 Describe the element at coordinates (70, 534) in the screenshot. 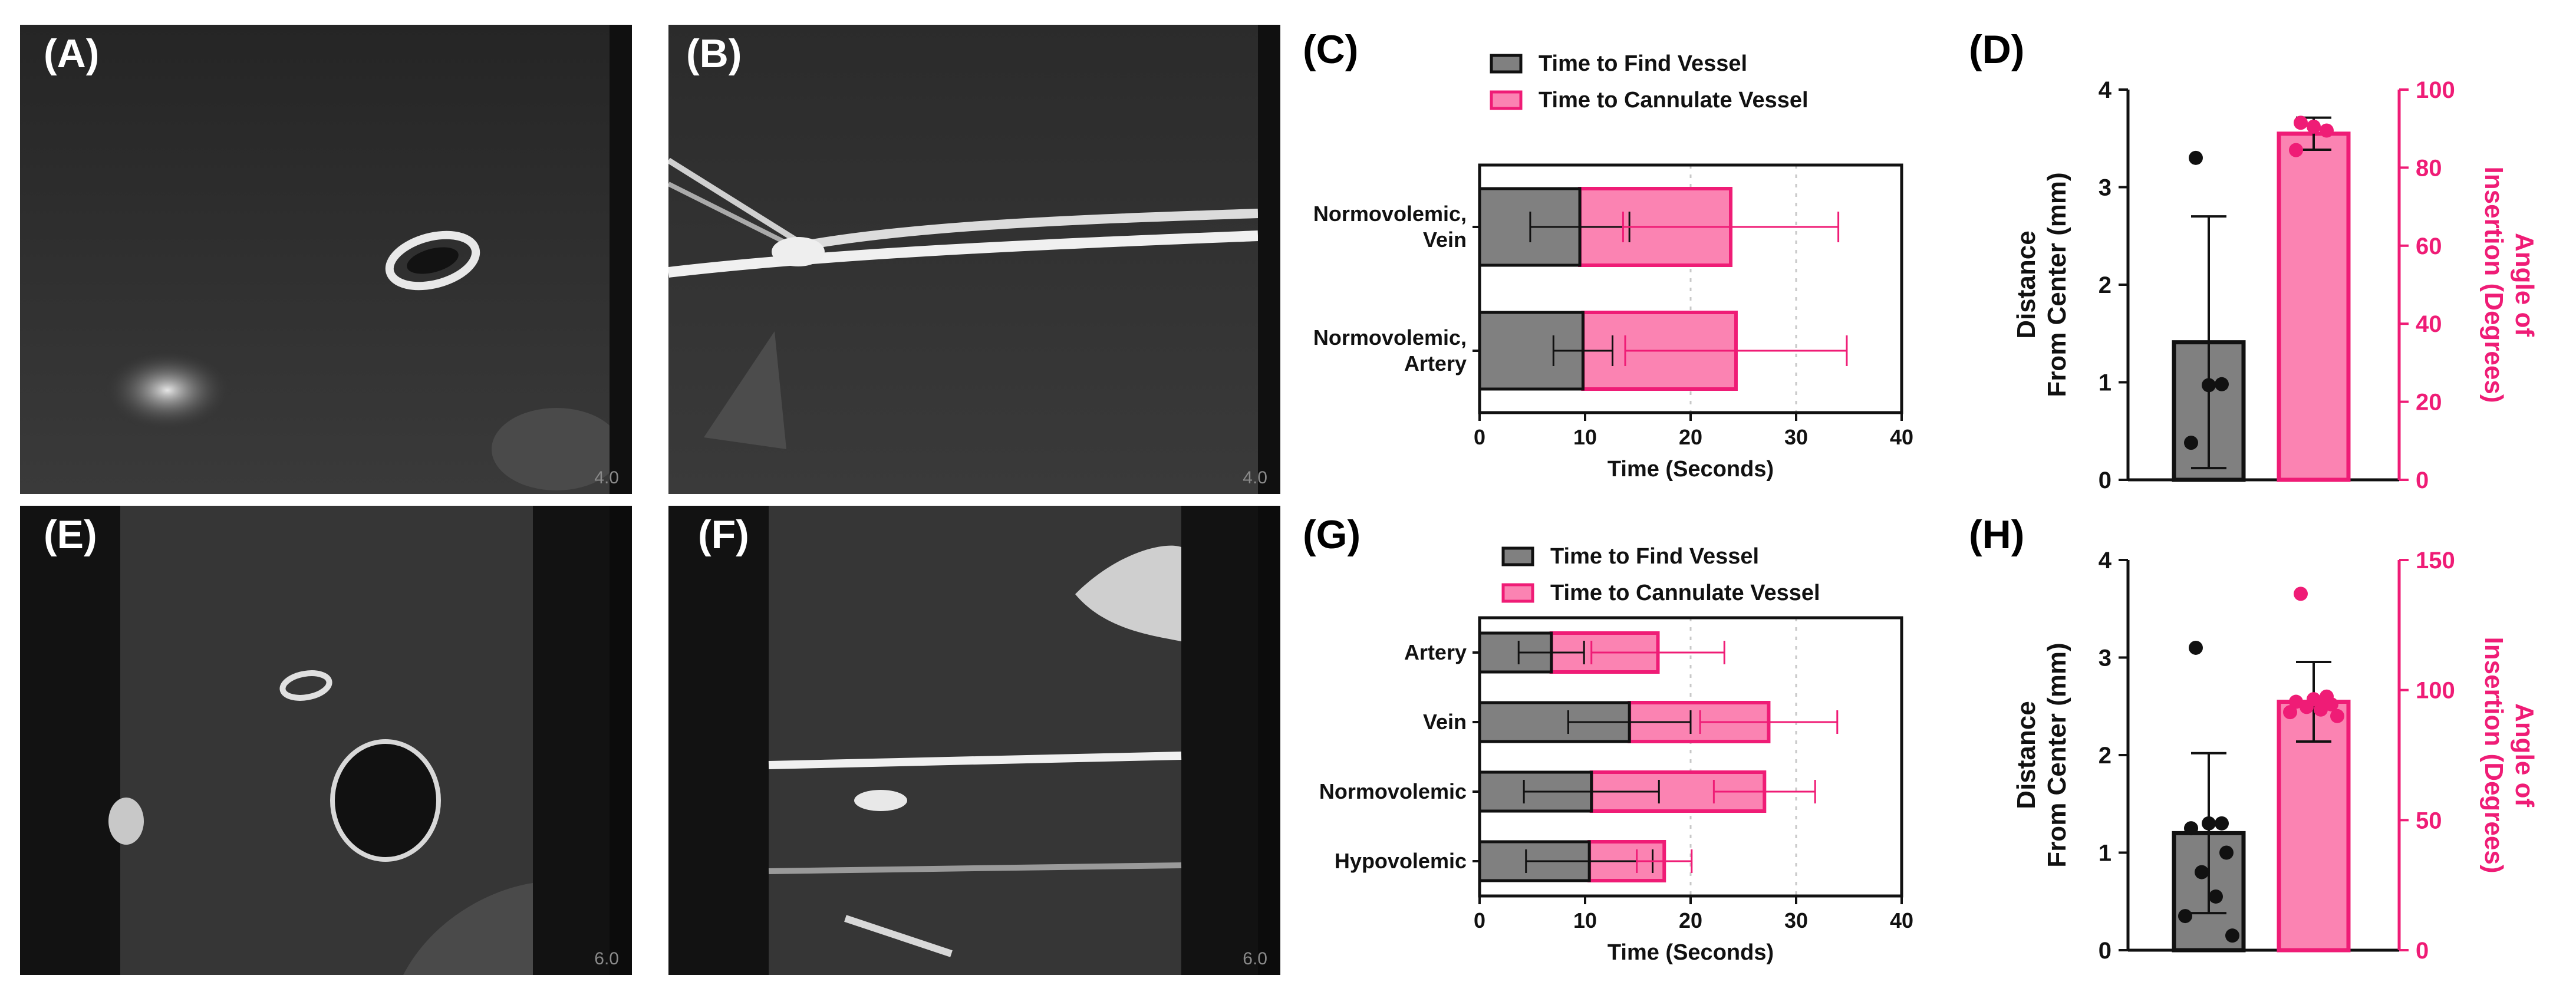

I see `panel-label-e: (E)` at that location.